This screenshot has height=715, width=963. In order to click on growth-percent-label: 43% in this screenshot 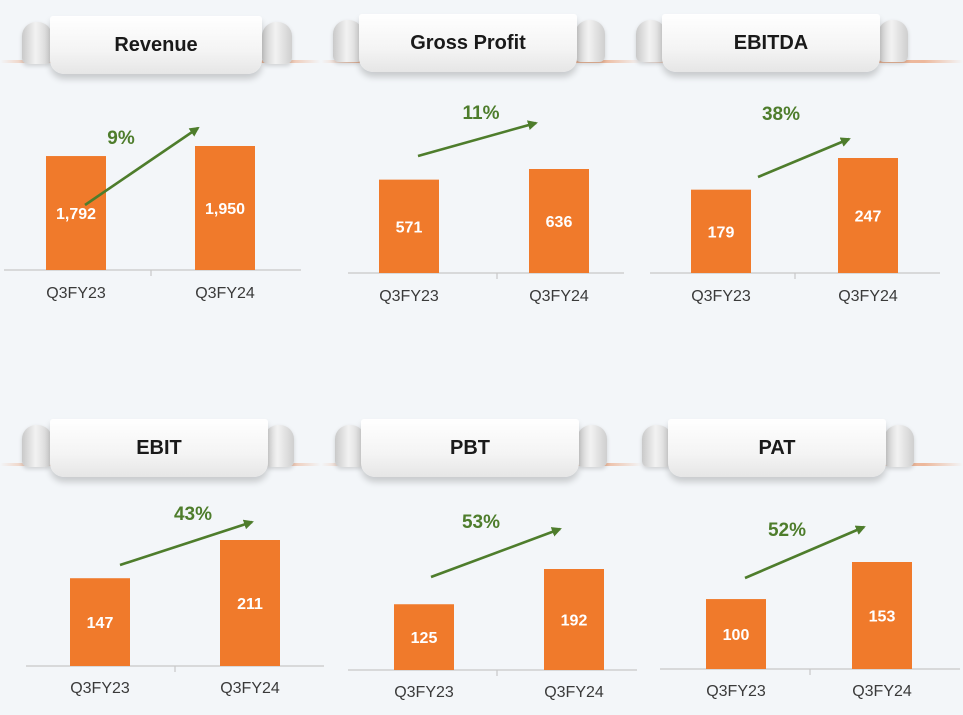, I will do `click(193, 514)`.